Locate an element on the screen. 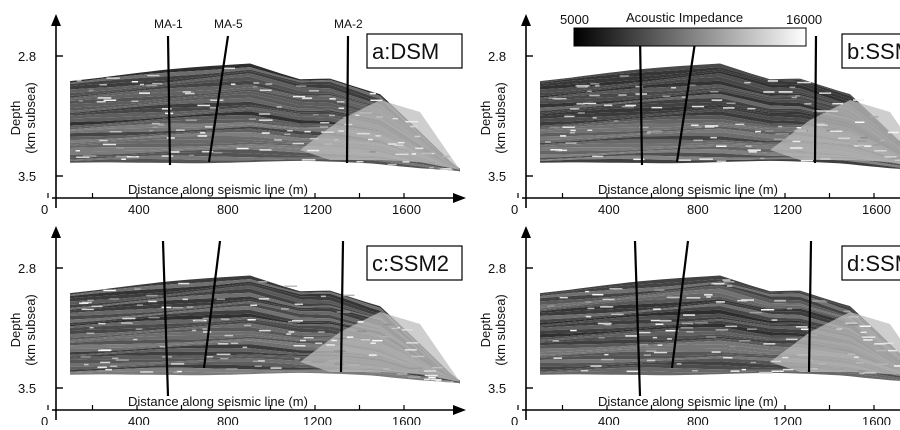 Image resolution: width=900 pixels, height=430 pixels. panel-label-box is located at coordinates (870, 263).